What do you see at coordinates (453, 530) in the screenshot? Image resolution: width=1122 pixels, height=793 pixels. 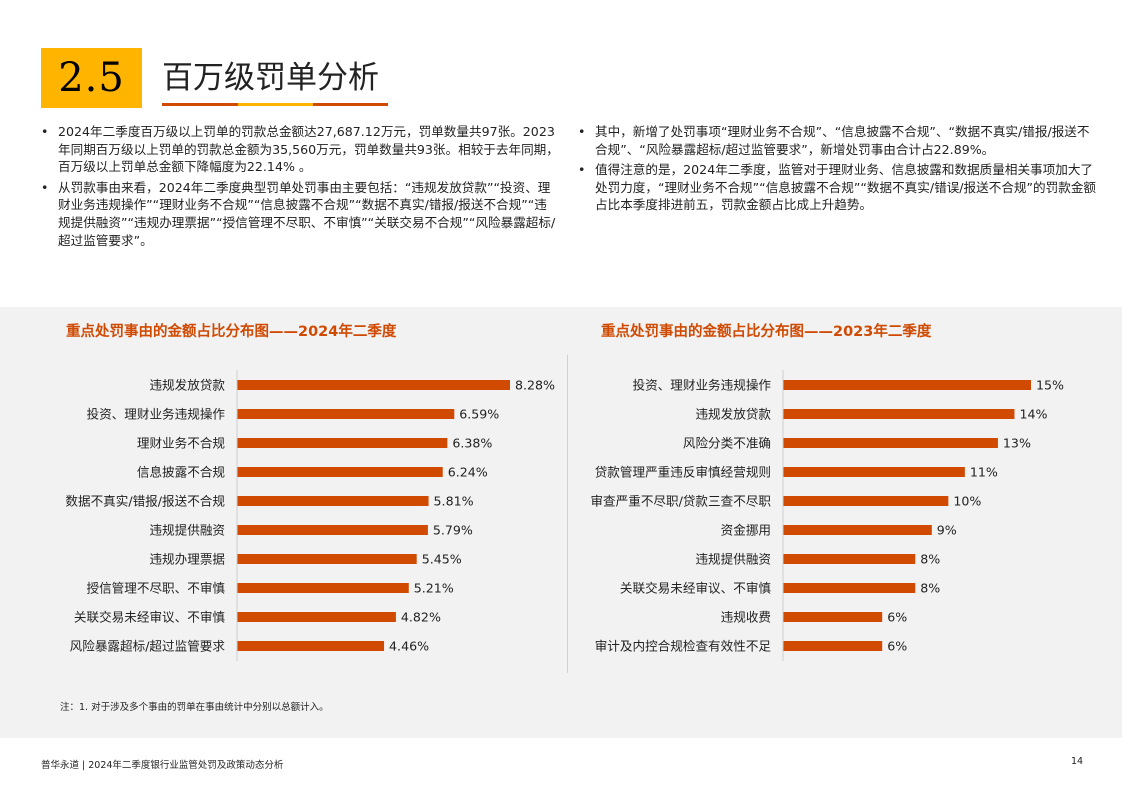 I see `value-label: 5.79%` at bounding box center [453, 530].